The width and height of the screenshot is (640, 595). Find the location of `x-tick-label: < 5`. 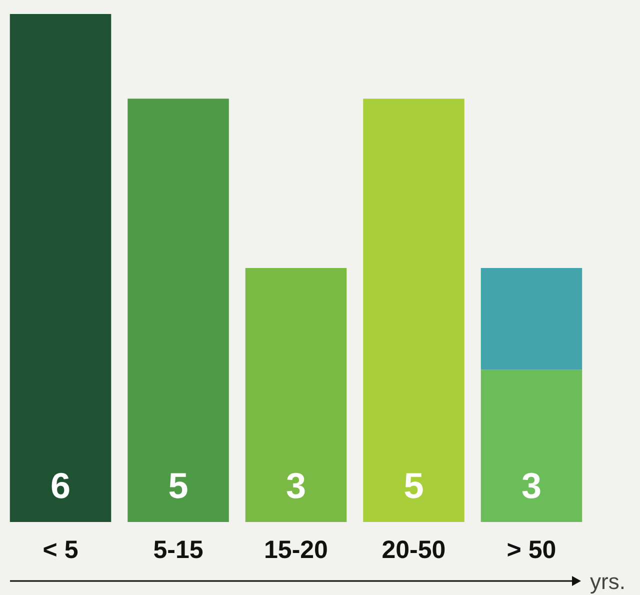

x-tick-label: < 5 is located at coordinates (60, 550).